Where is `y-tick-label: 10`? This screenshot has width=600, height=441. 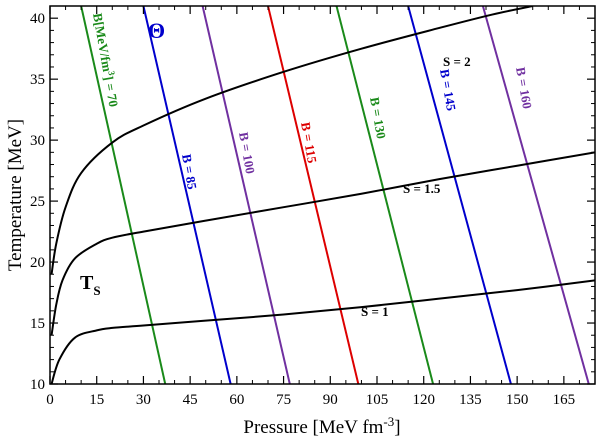
y-tick-label: 10 is located at coordinates (37, 385).